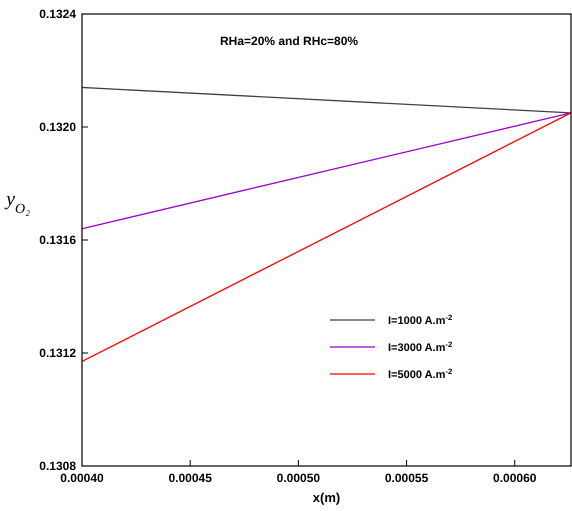 Image resolution: width=572 pixels, height=511 pixels. What do you see at coordinates (289, 41) in the screenshot?
I see `annotation: RHa=20% and RHc=80%` at bounding box center [289, 41].